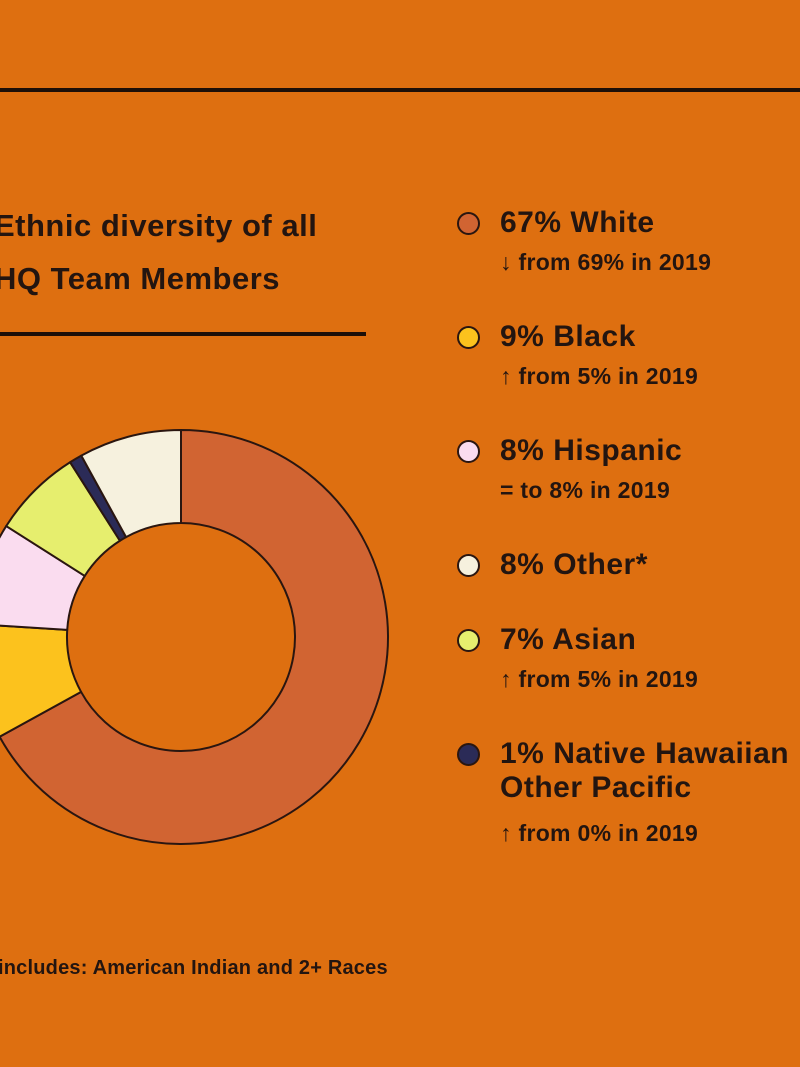 The width and height of the screenshot is (800, 1067). What do you see at coordinates (577, 222) in the screenshot?
I see `legend-label-white: 67% White` at bounding box center [577, 222].